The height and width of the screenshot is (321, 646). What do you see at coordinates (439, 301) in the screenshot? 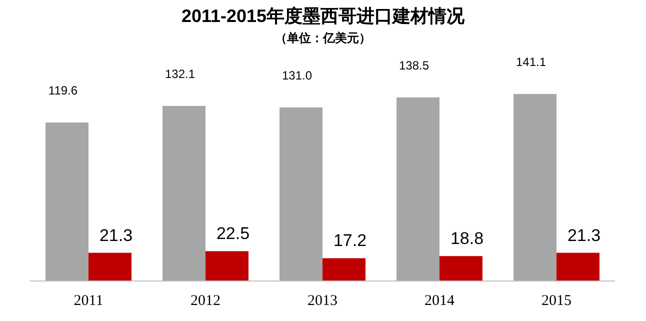
I see `x-tick-label: 2014` at bounding box center [439, 301].